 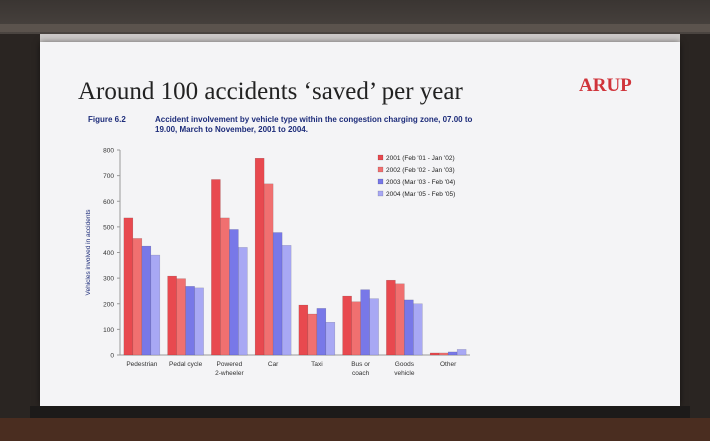 I want to click on screen-housing-bottom, so click(x=360, y=412).